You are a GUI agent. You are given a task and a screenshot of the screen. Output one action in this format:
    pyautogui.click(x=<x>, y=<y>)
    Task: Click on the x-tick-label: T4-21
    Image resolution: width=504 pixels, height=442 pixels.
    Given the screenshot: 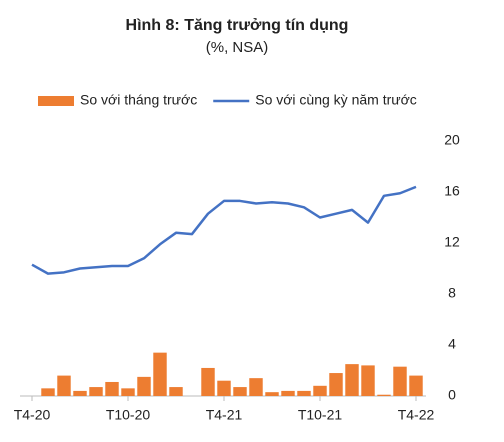 What is the action you would take?
    pyautogui.click(x=224, y=415)
    